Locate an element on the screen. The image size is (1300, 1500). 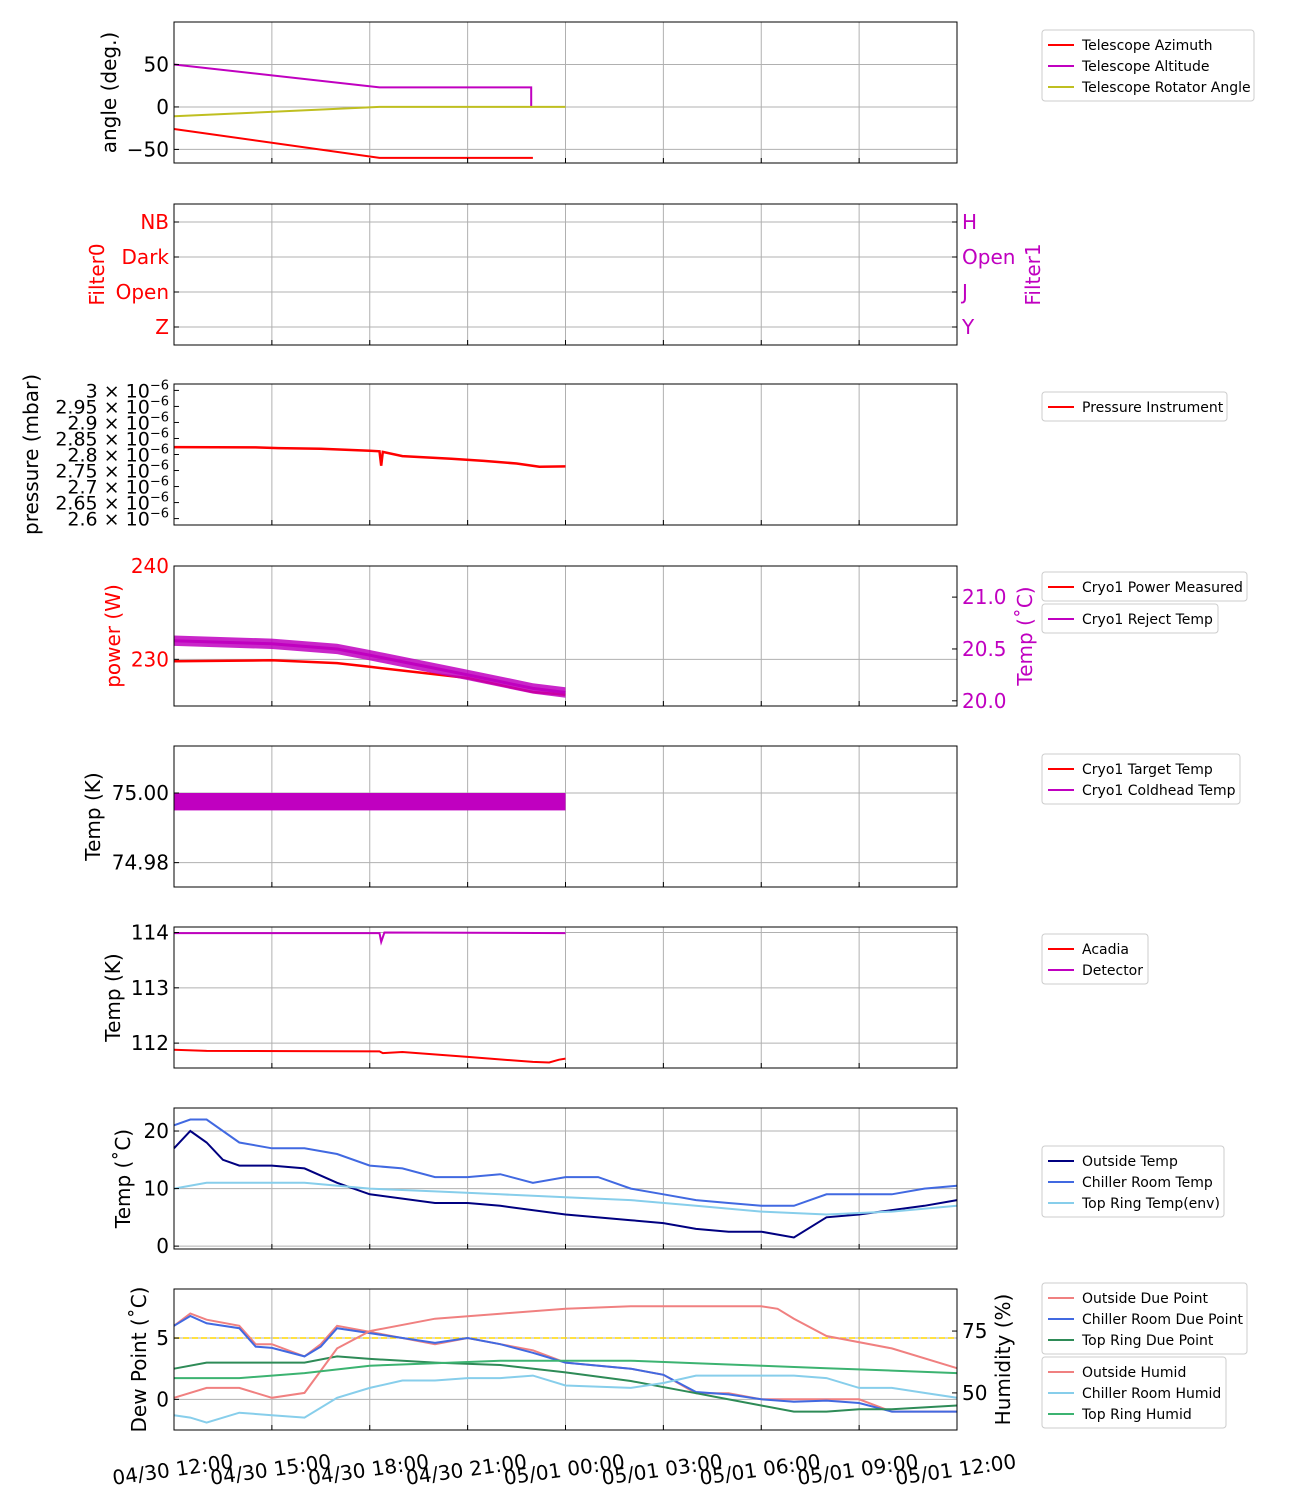
y-tick-label: 74.98 is located at coordinates (140, 863).